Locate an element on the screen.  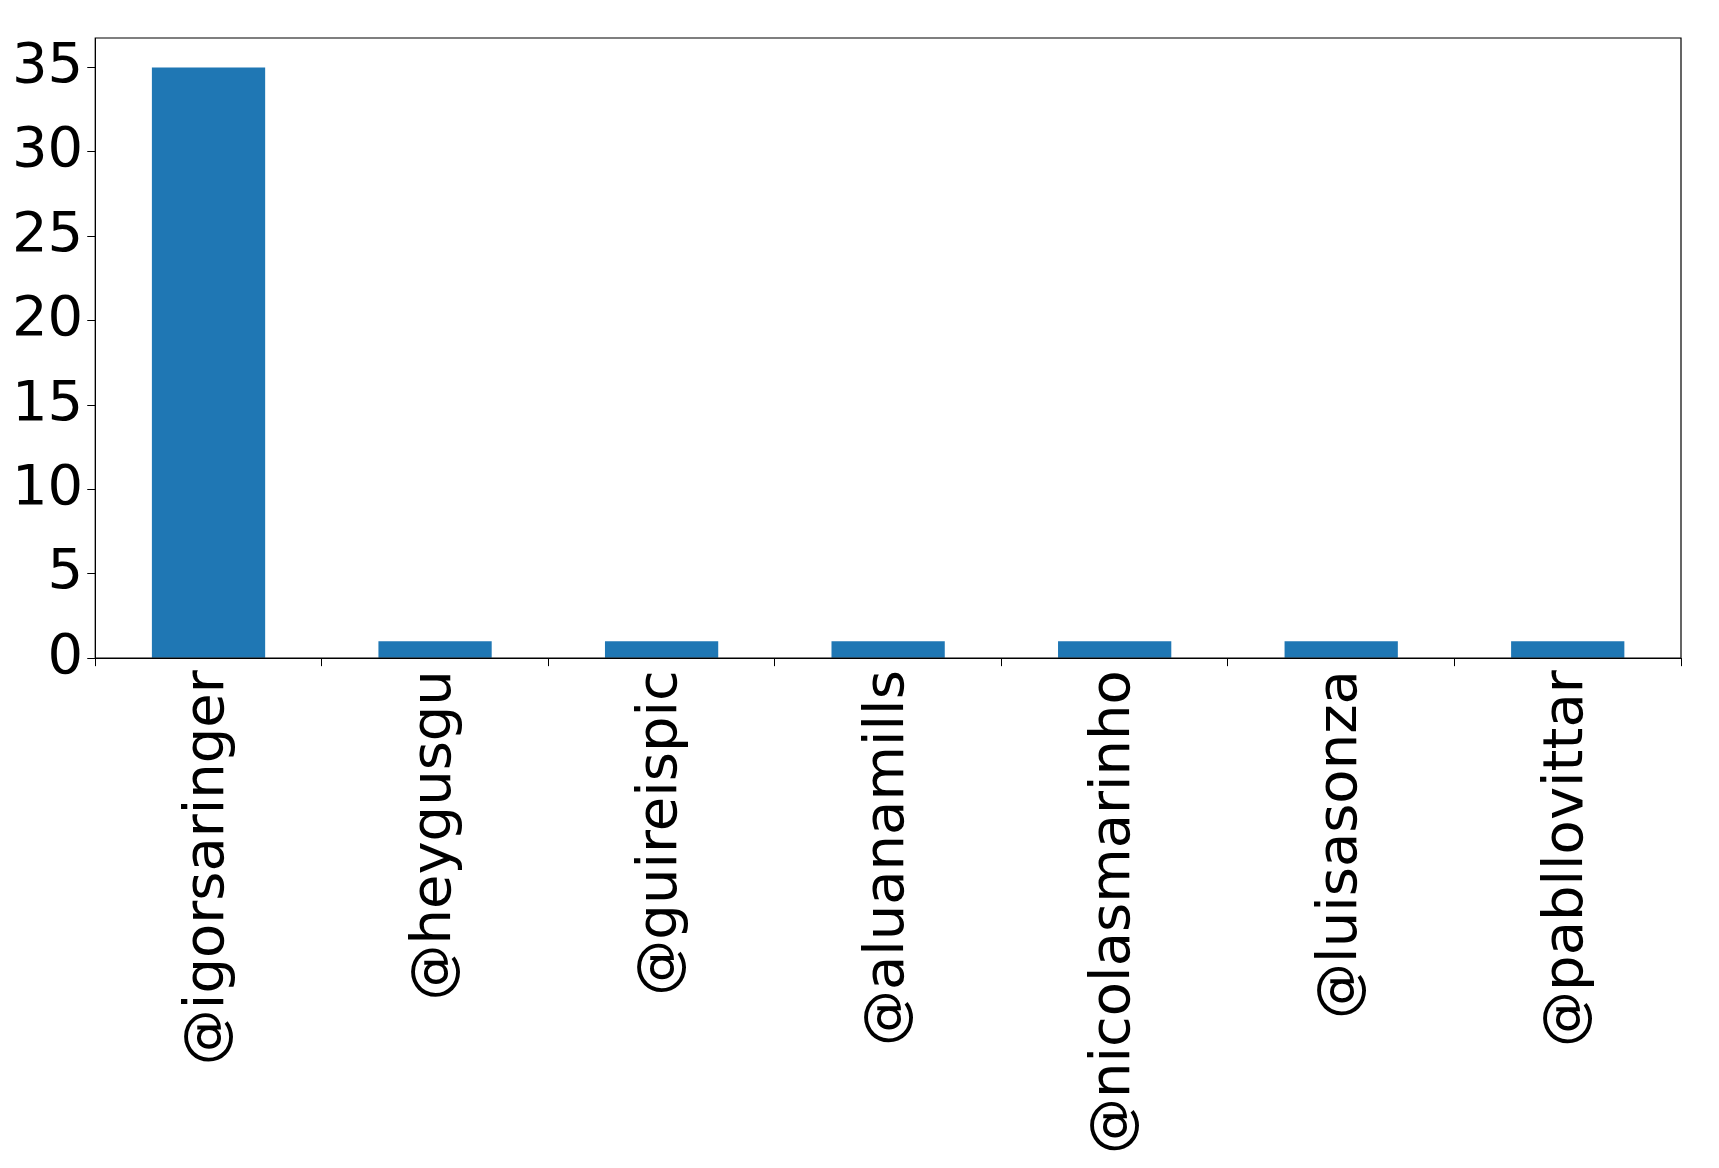
y-tick-label: 20 is located at coordinates (47, 316).